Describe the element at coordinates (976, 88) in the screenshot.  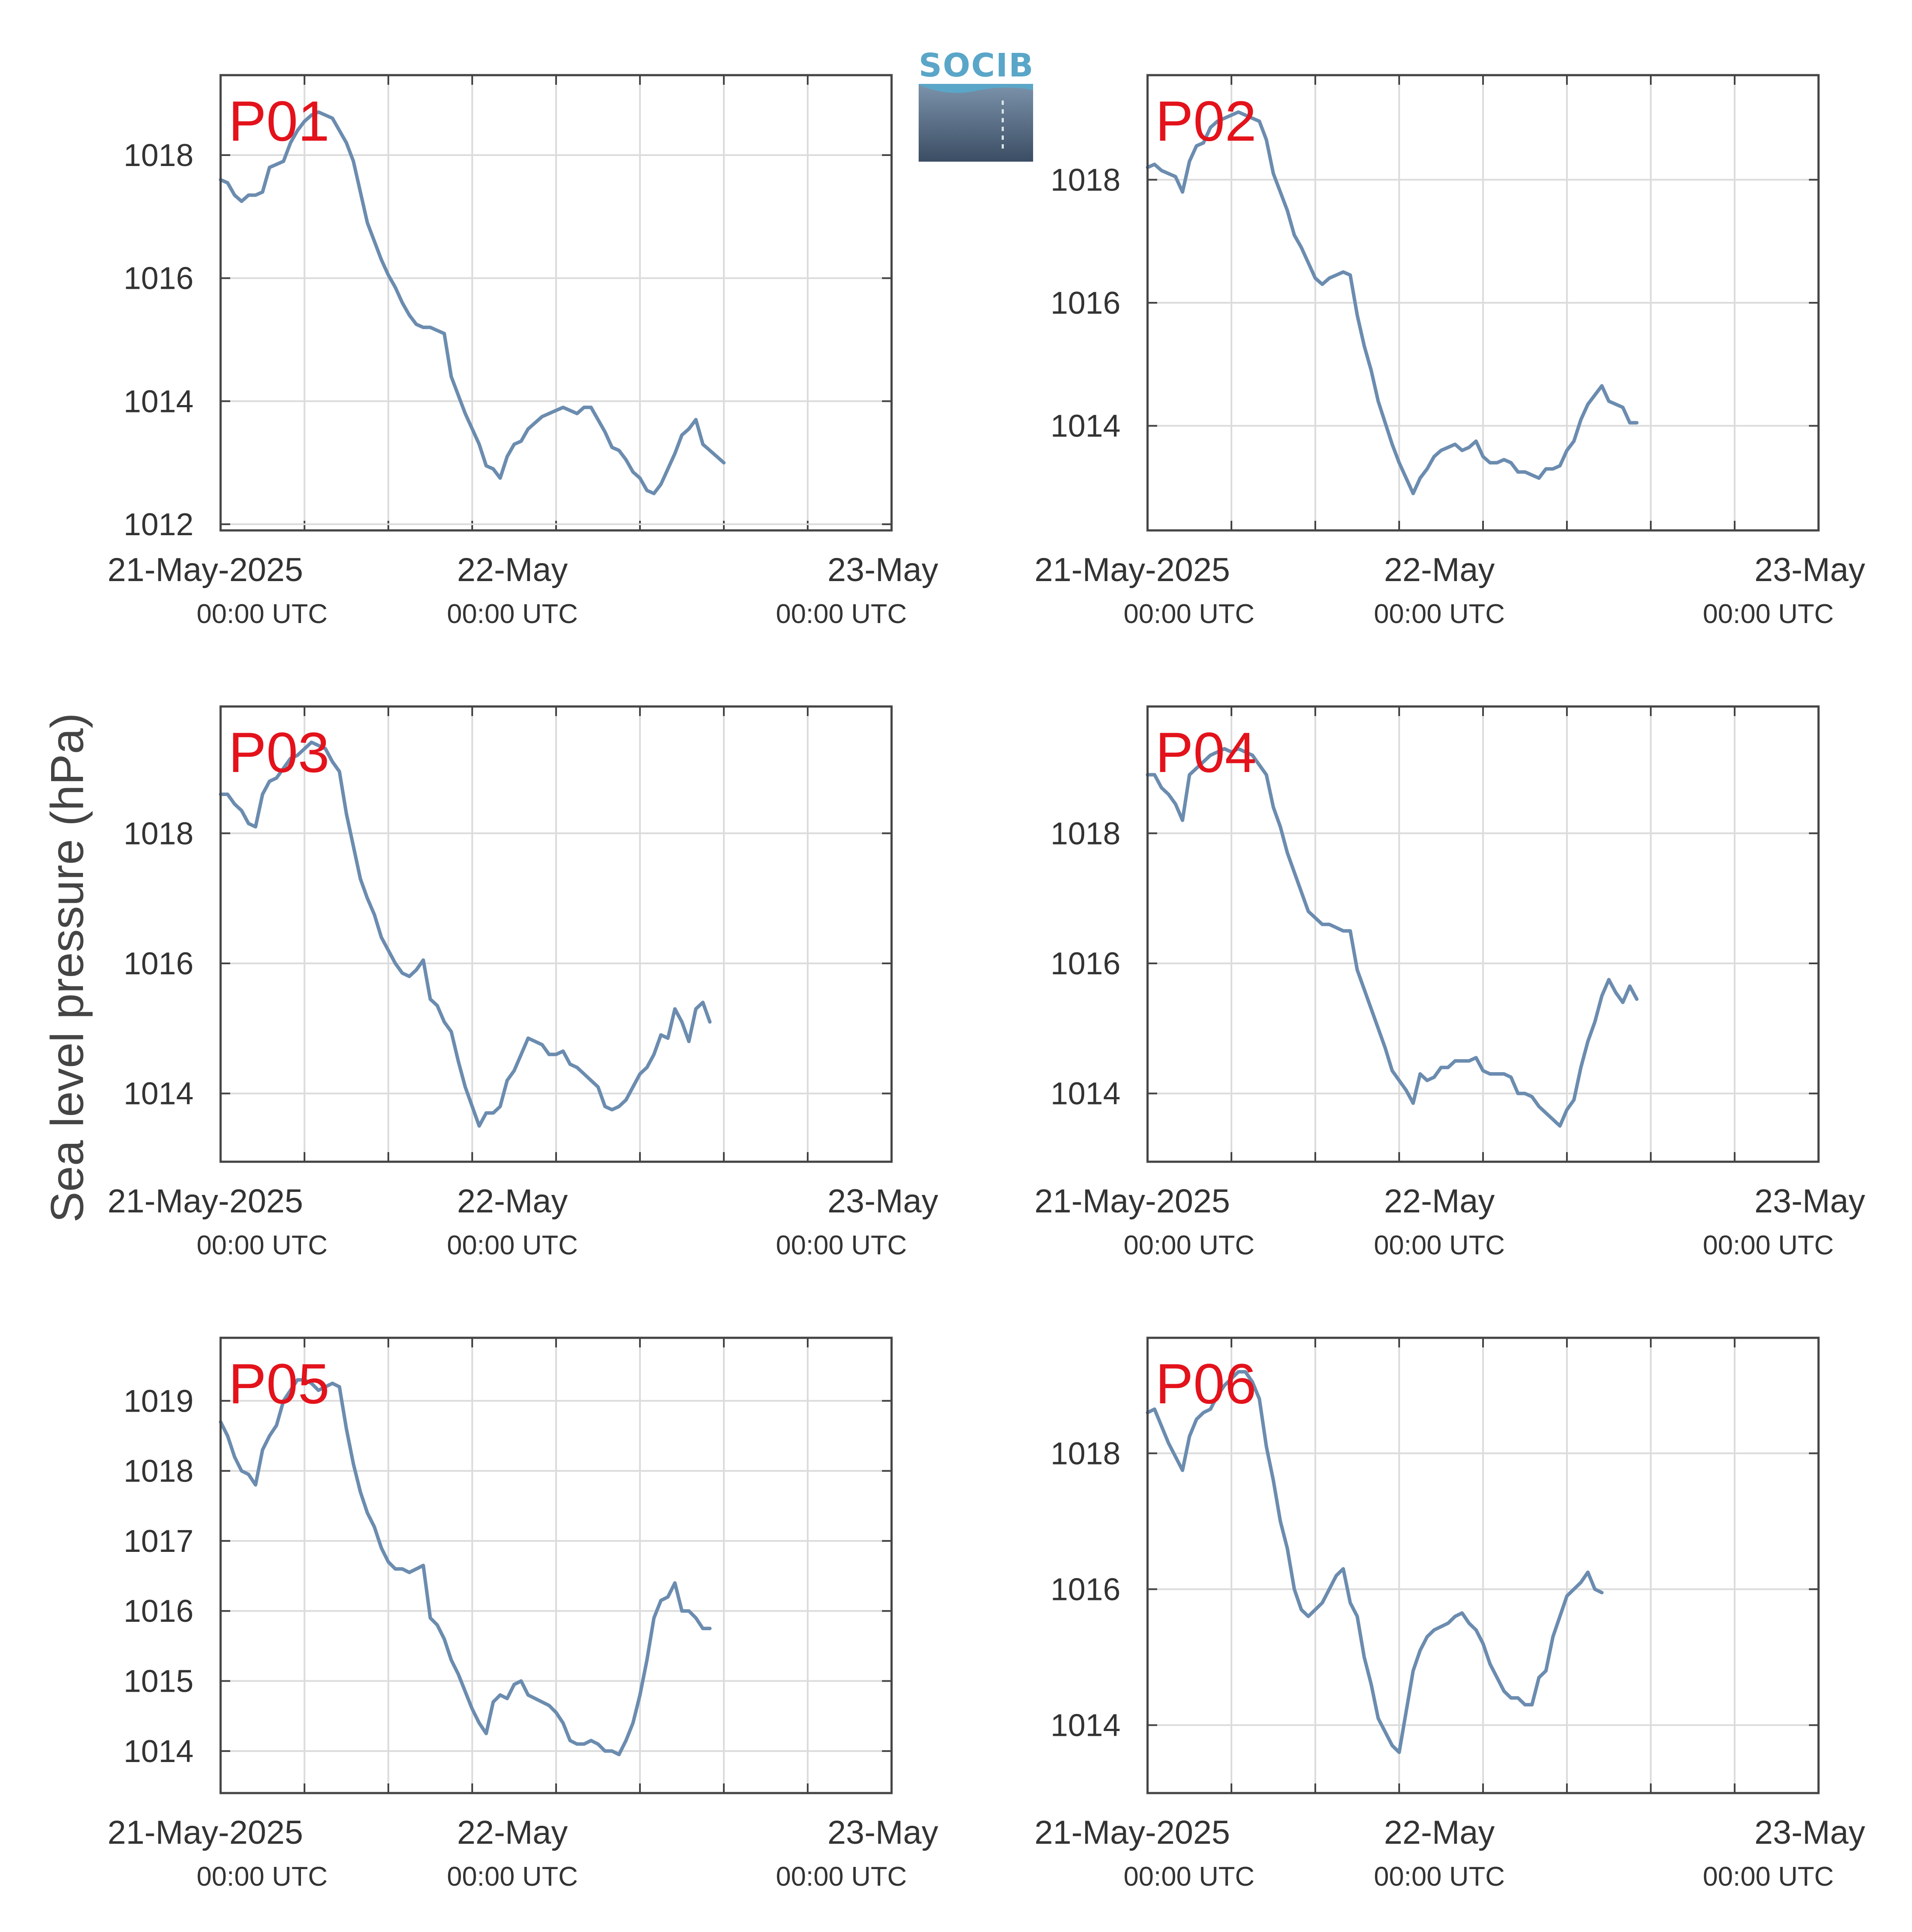
I see `logo-wave-graphic` at that location.